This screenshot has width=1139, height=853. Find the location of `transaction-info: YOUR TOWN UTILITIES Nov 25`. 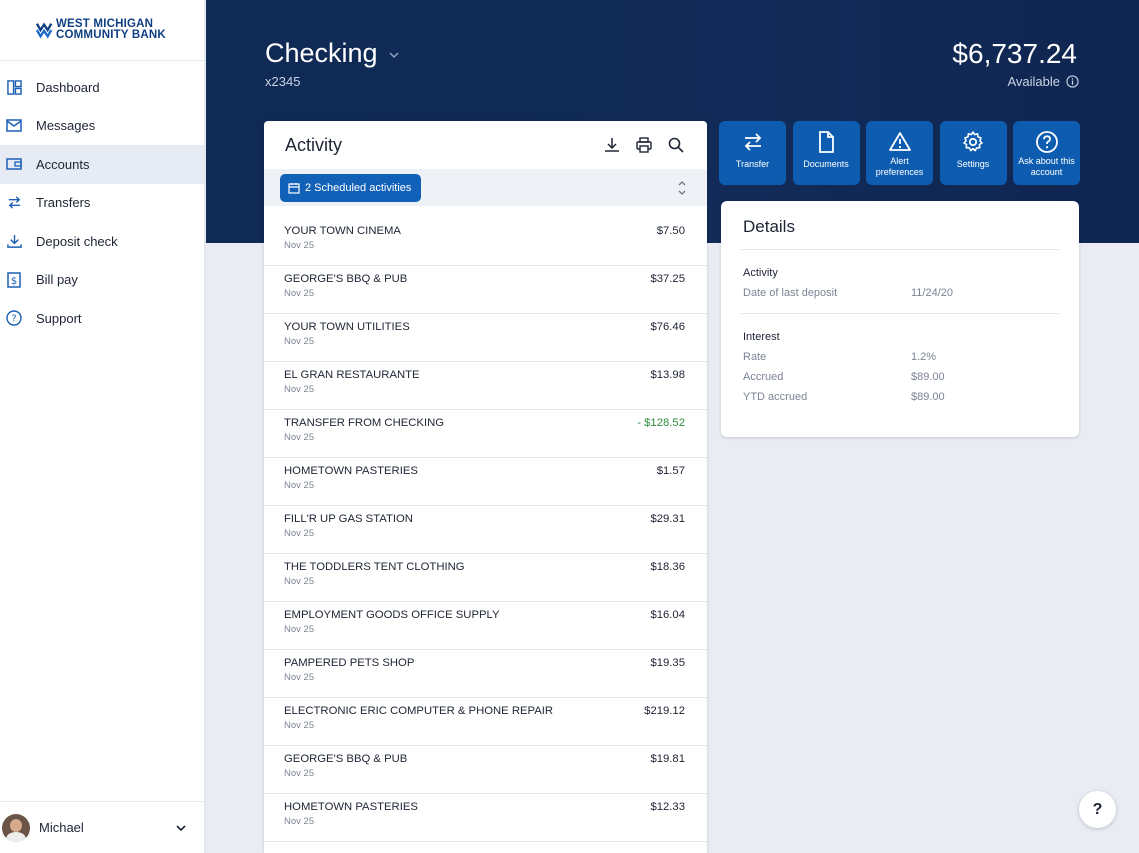

transaction-info: YOUR TOWN UTILITIES Nov 25 is located at coordinates (347, 330).